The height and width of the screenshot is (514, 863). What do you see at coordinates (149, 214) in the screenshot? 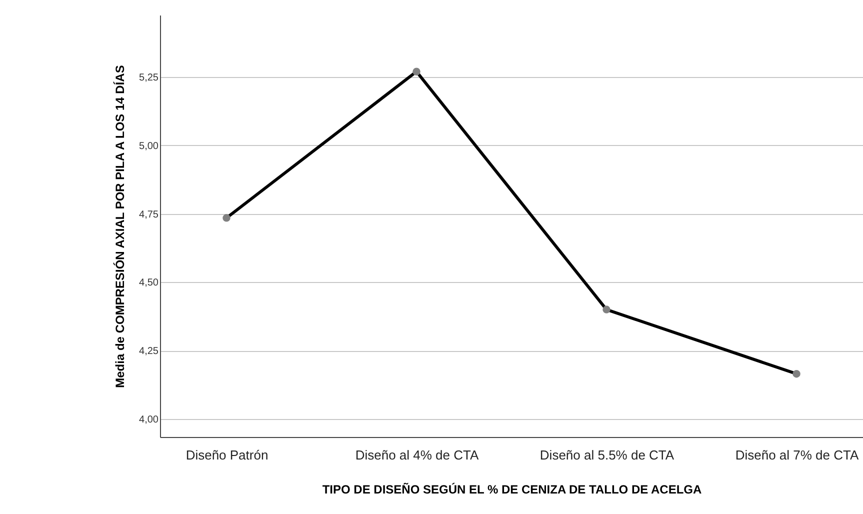
I see `y-tick-label: 4,75` at bounding box center [149, 214].